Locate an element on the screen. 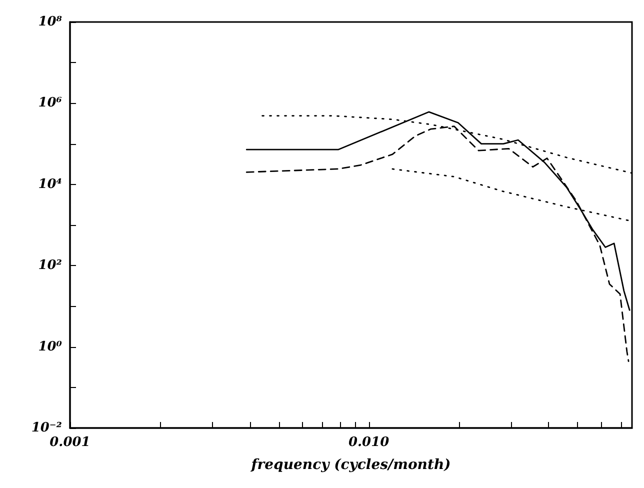 Image resolution: width=644 pixels, height=488 pixels. y-tick-label: 10⁴ is located at coordinates (50, 184).